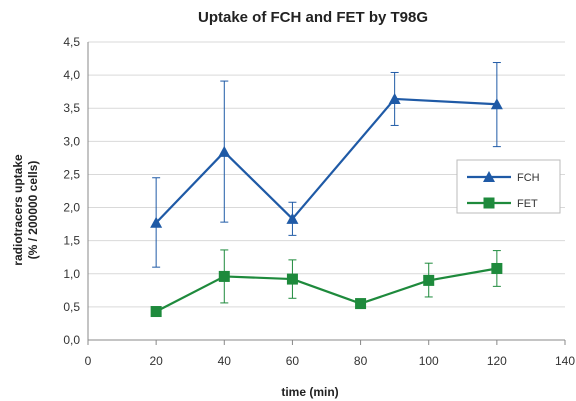  I want to click on y-tick-label: 2,5, so click(71, 174).